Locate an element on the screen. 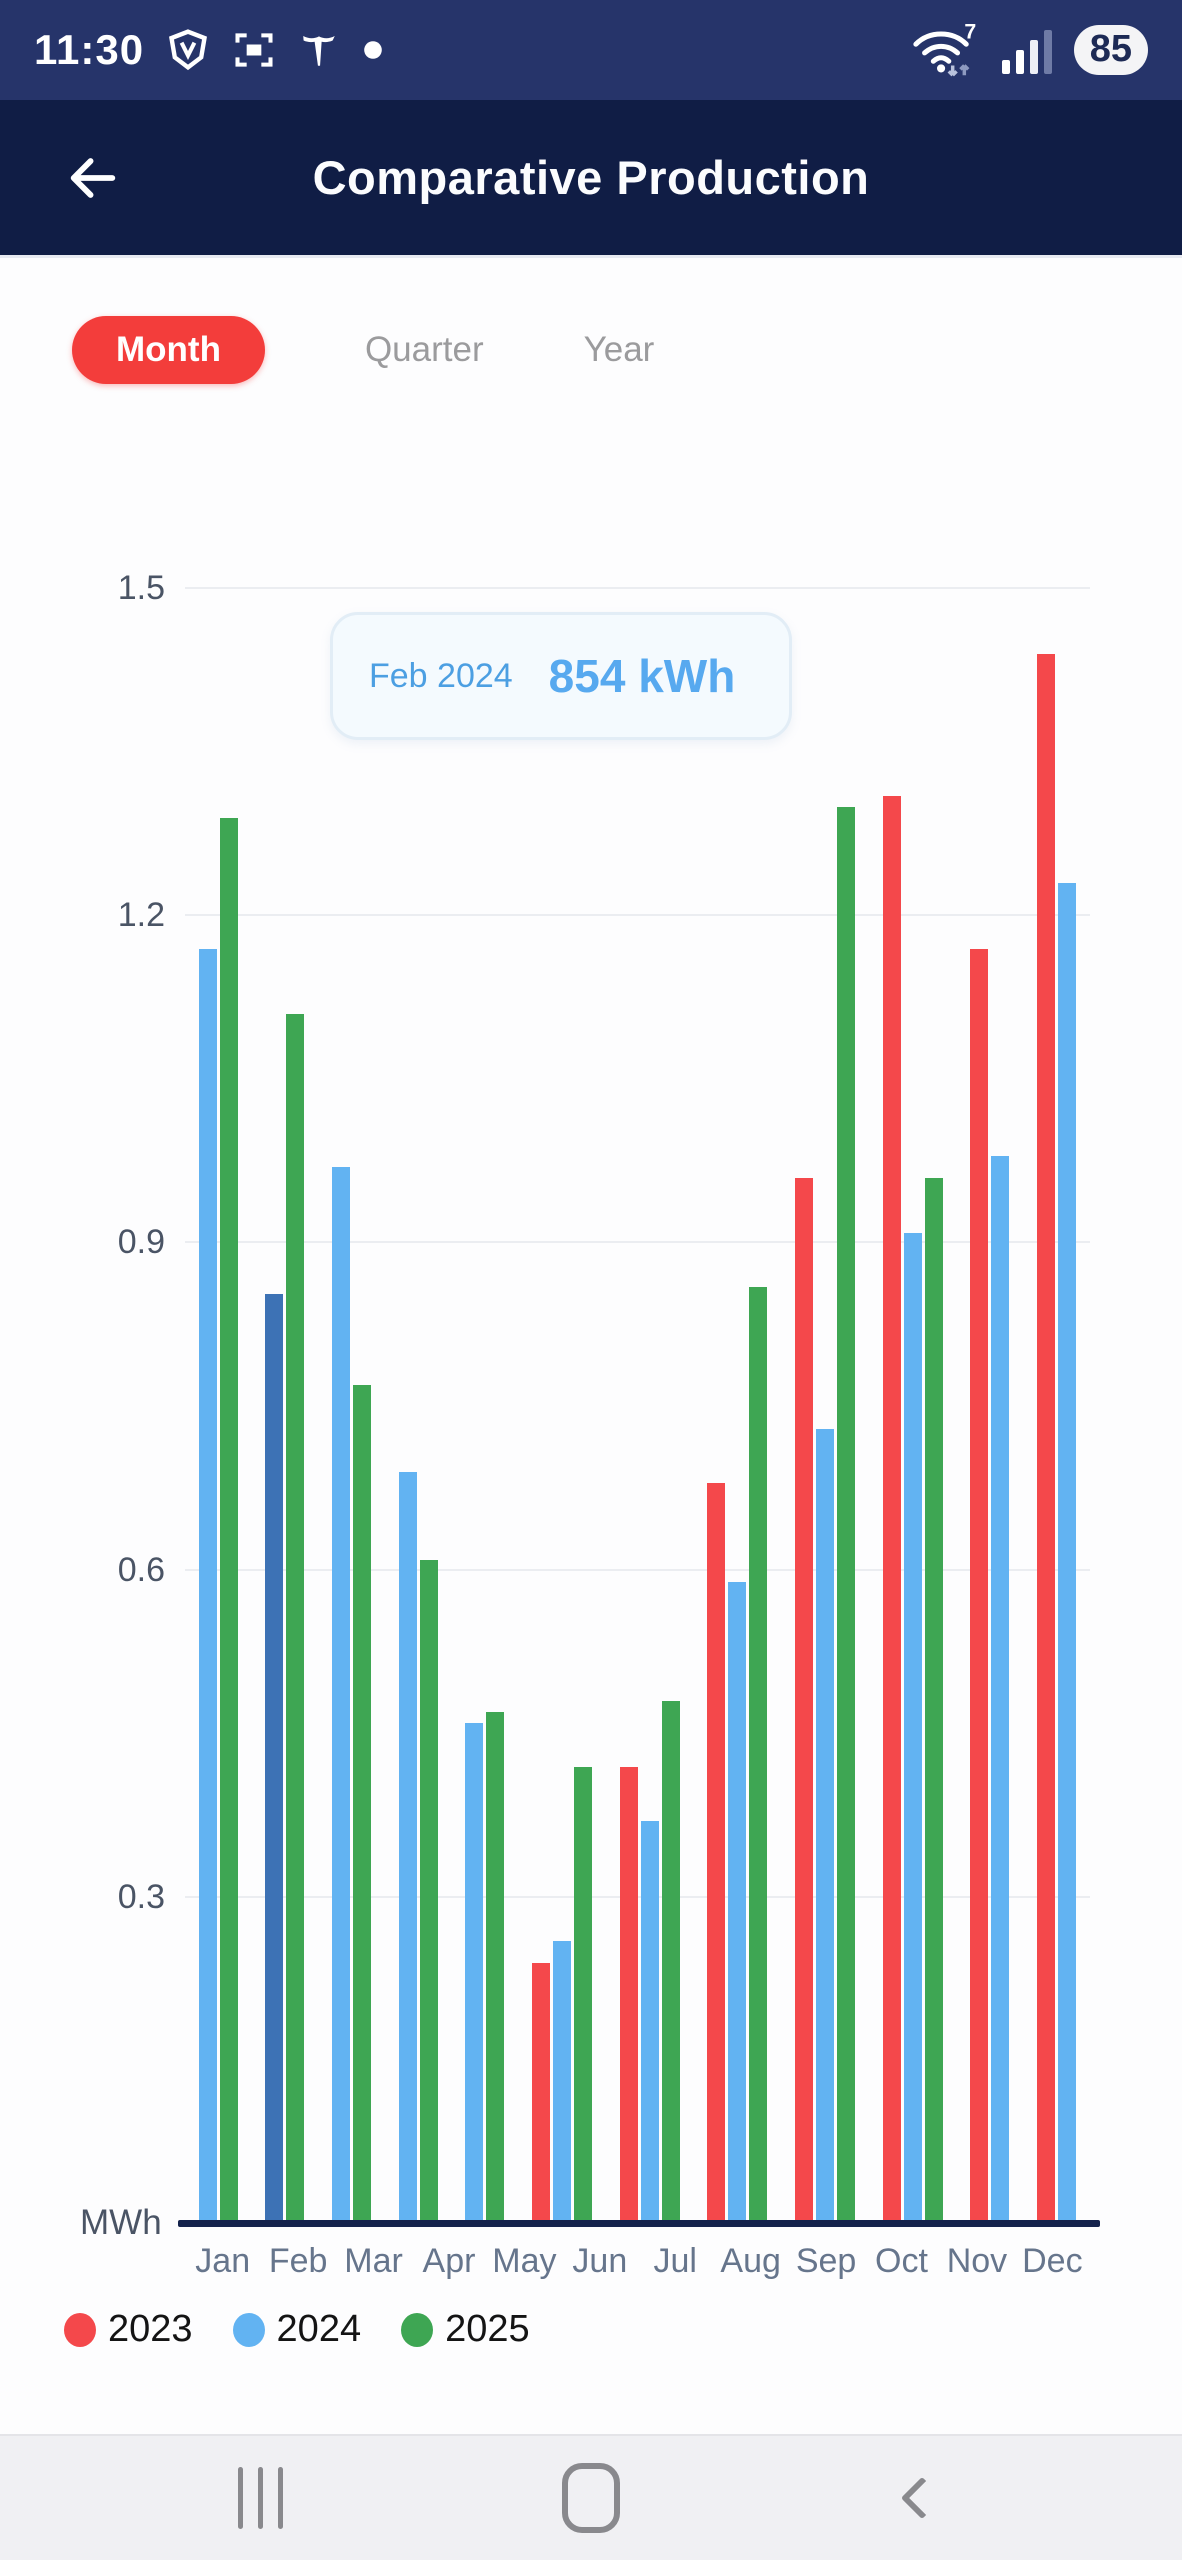 Image resolution: width=1182 pixels, height=2560 pixels. screenshot-icon is located at coordinates (254, 50).